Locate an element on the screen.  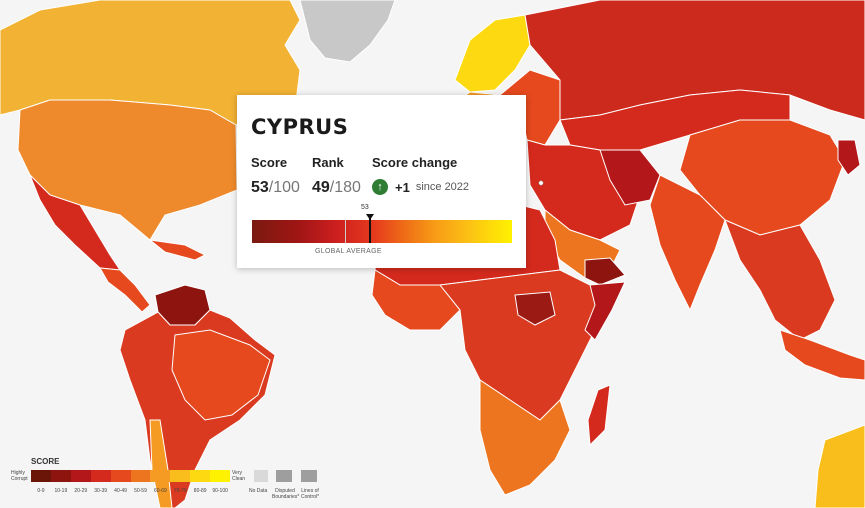
country-iran is located at coordinates (630, 177).